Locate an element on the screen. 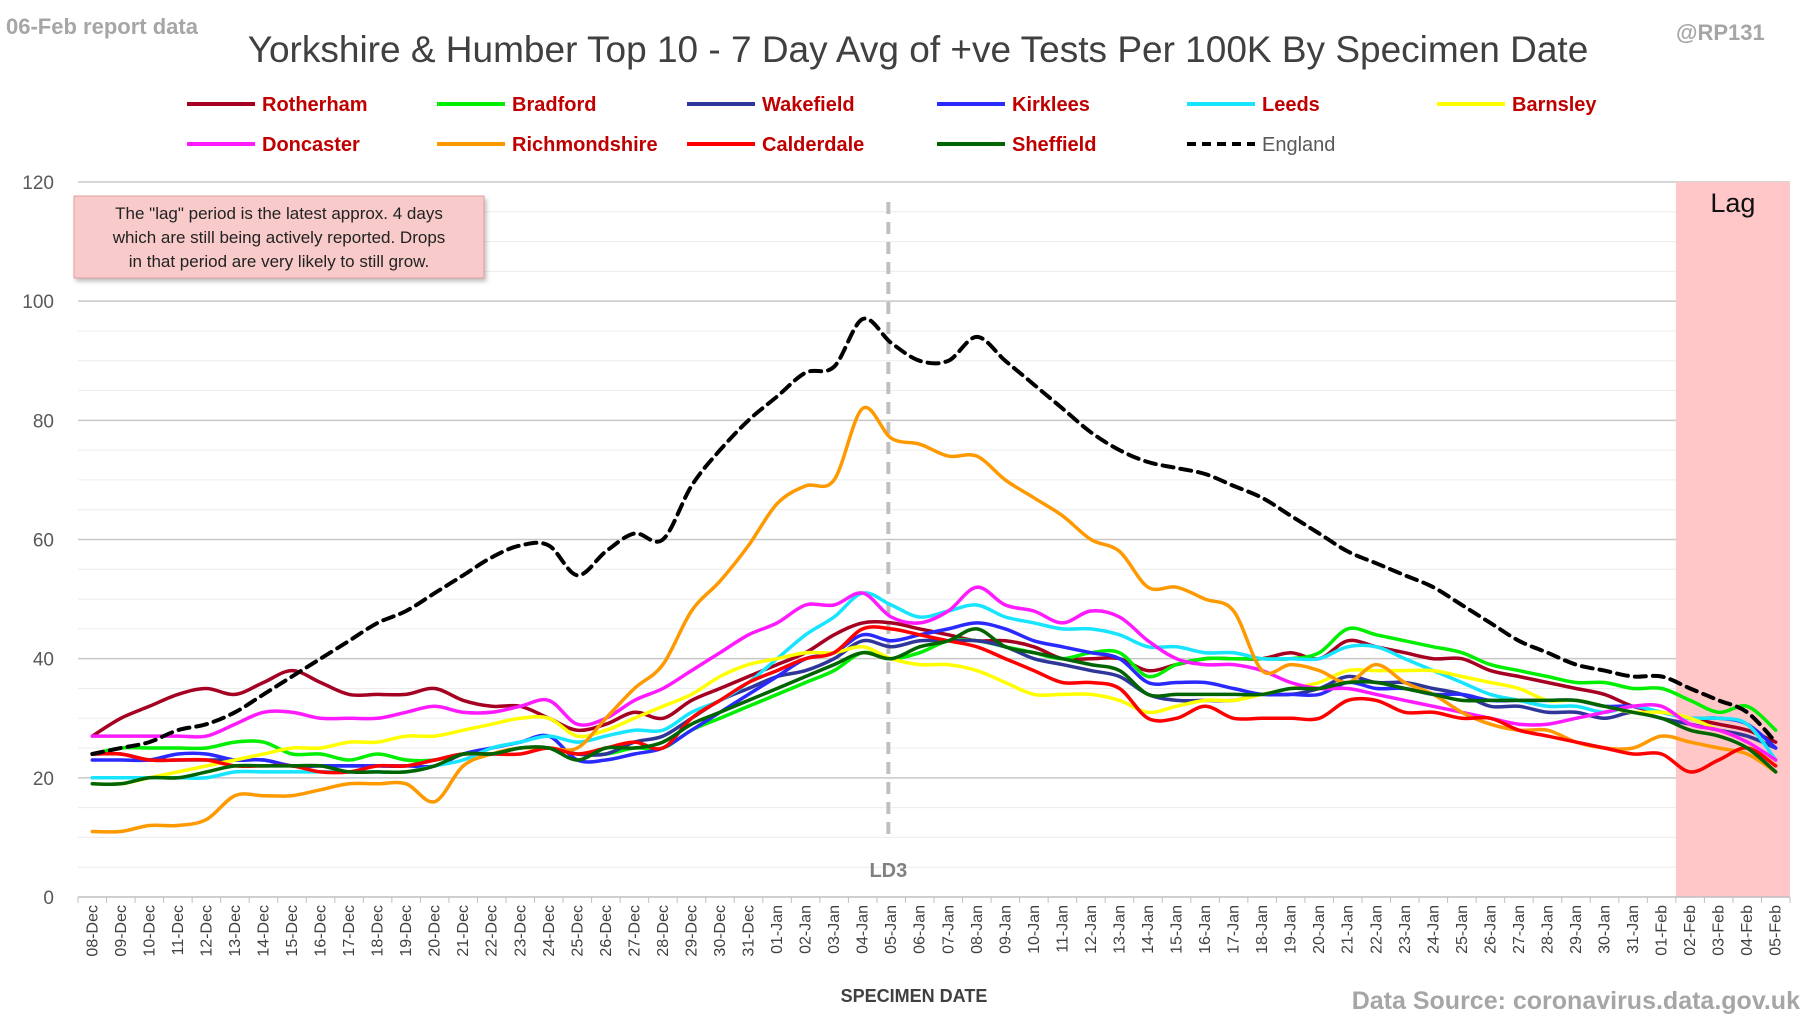 Image resolution: width=1820 pixels, height=1022 pixels. x-tick-label: 23-Dec is located at coordinates (520, 931).